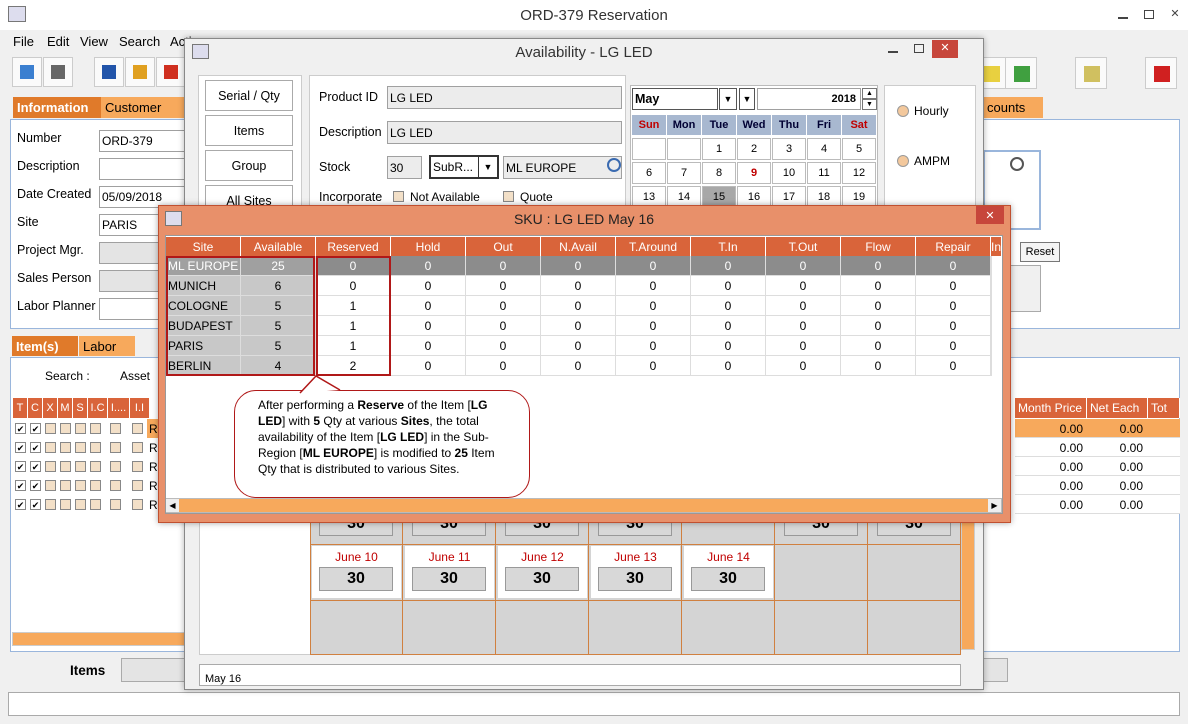 This screenshot has width=1188, height=724. I want to click on menu-item: File, so click(23, 41).